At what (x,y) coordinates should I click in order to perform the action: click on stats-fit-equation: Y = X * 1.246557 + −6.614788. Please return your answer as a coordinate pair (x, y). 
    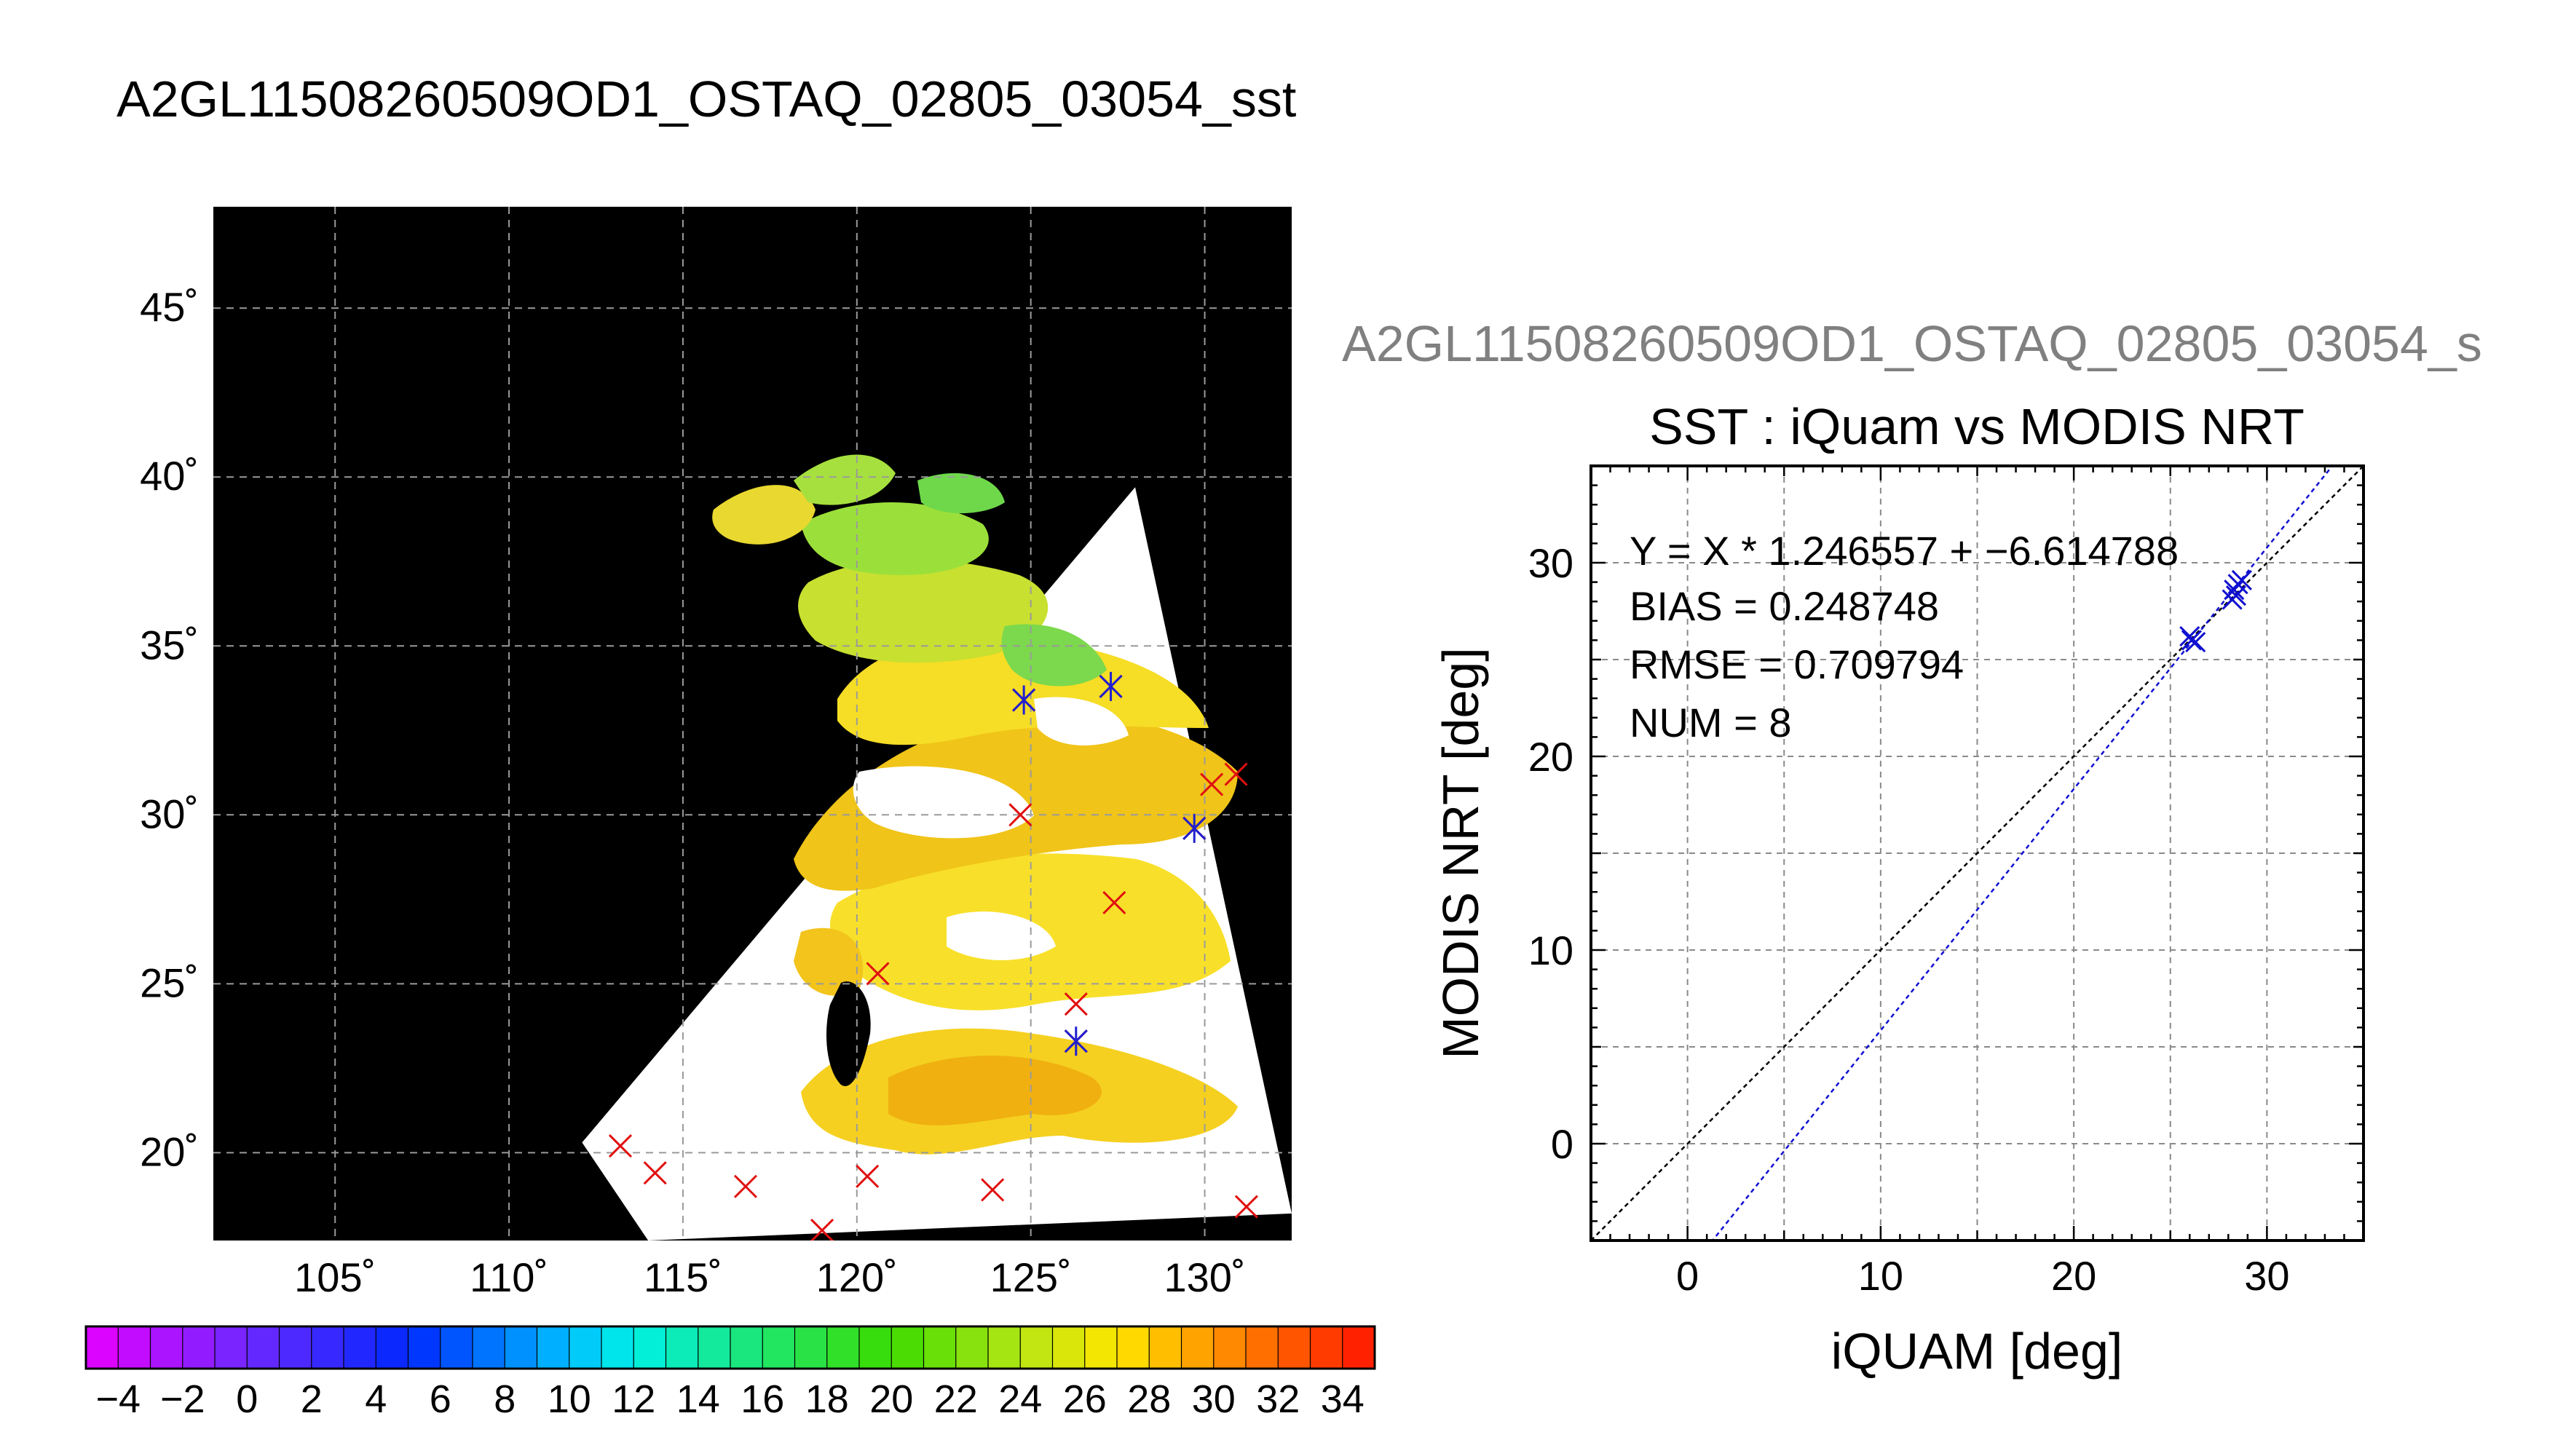
    Looking at the image, I should click on (1904, 551).